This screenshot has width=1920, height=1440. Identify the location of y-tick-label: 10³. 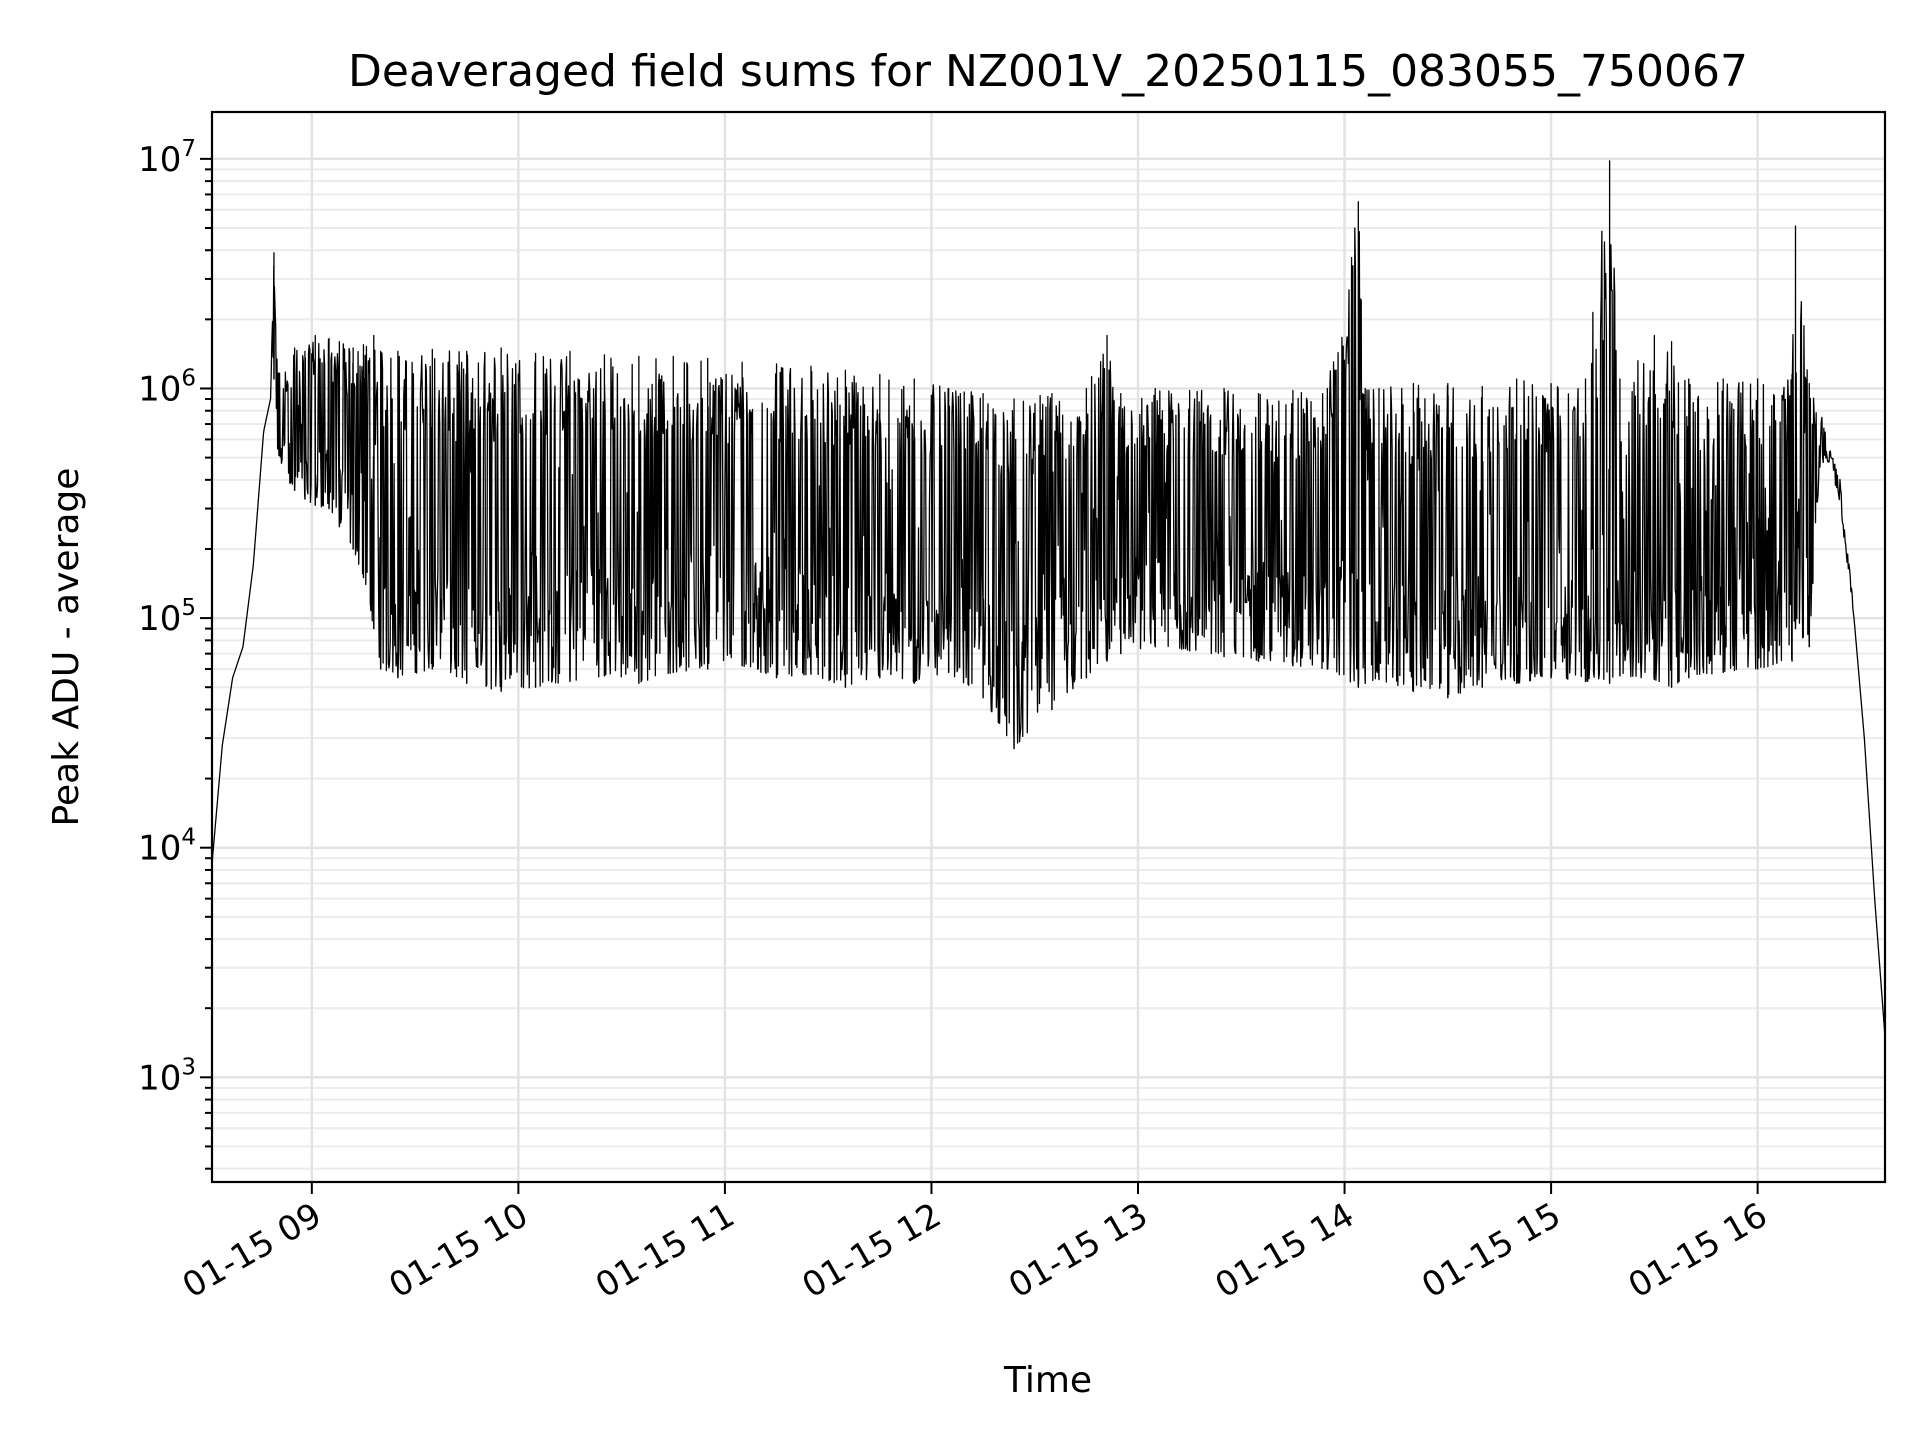
(167, 1076).